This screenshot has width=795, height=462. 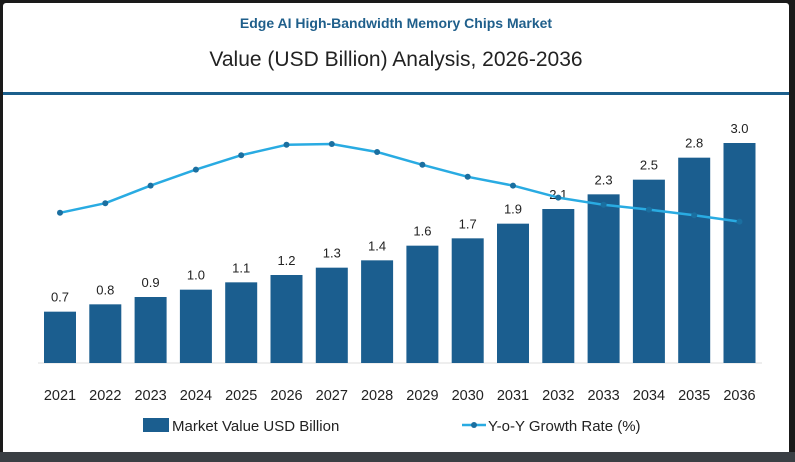 What do you see at coordinates (105, 396) in the screenshot?
I see `x-tick-2022: 2022` at bounding box center [105, 396].